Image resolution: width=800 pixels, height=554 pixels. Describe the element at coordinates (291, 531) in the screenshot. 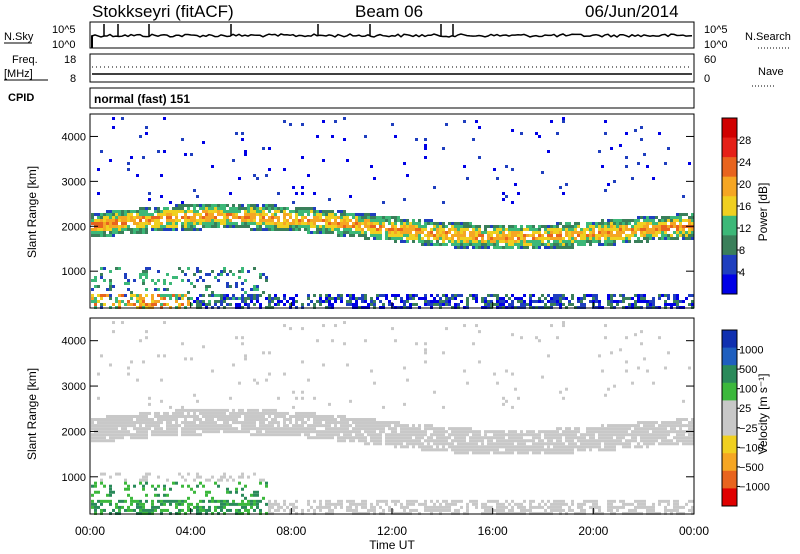

I see `xtick-label: 08:00` at that location.